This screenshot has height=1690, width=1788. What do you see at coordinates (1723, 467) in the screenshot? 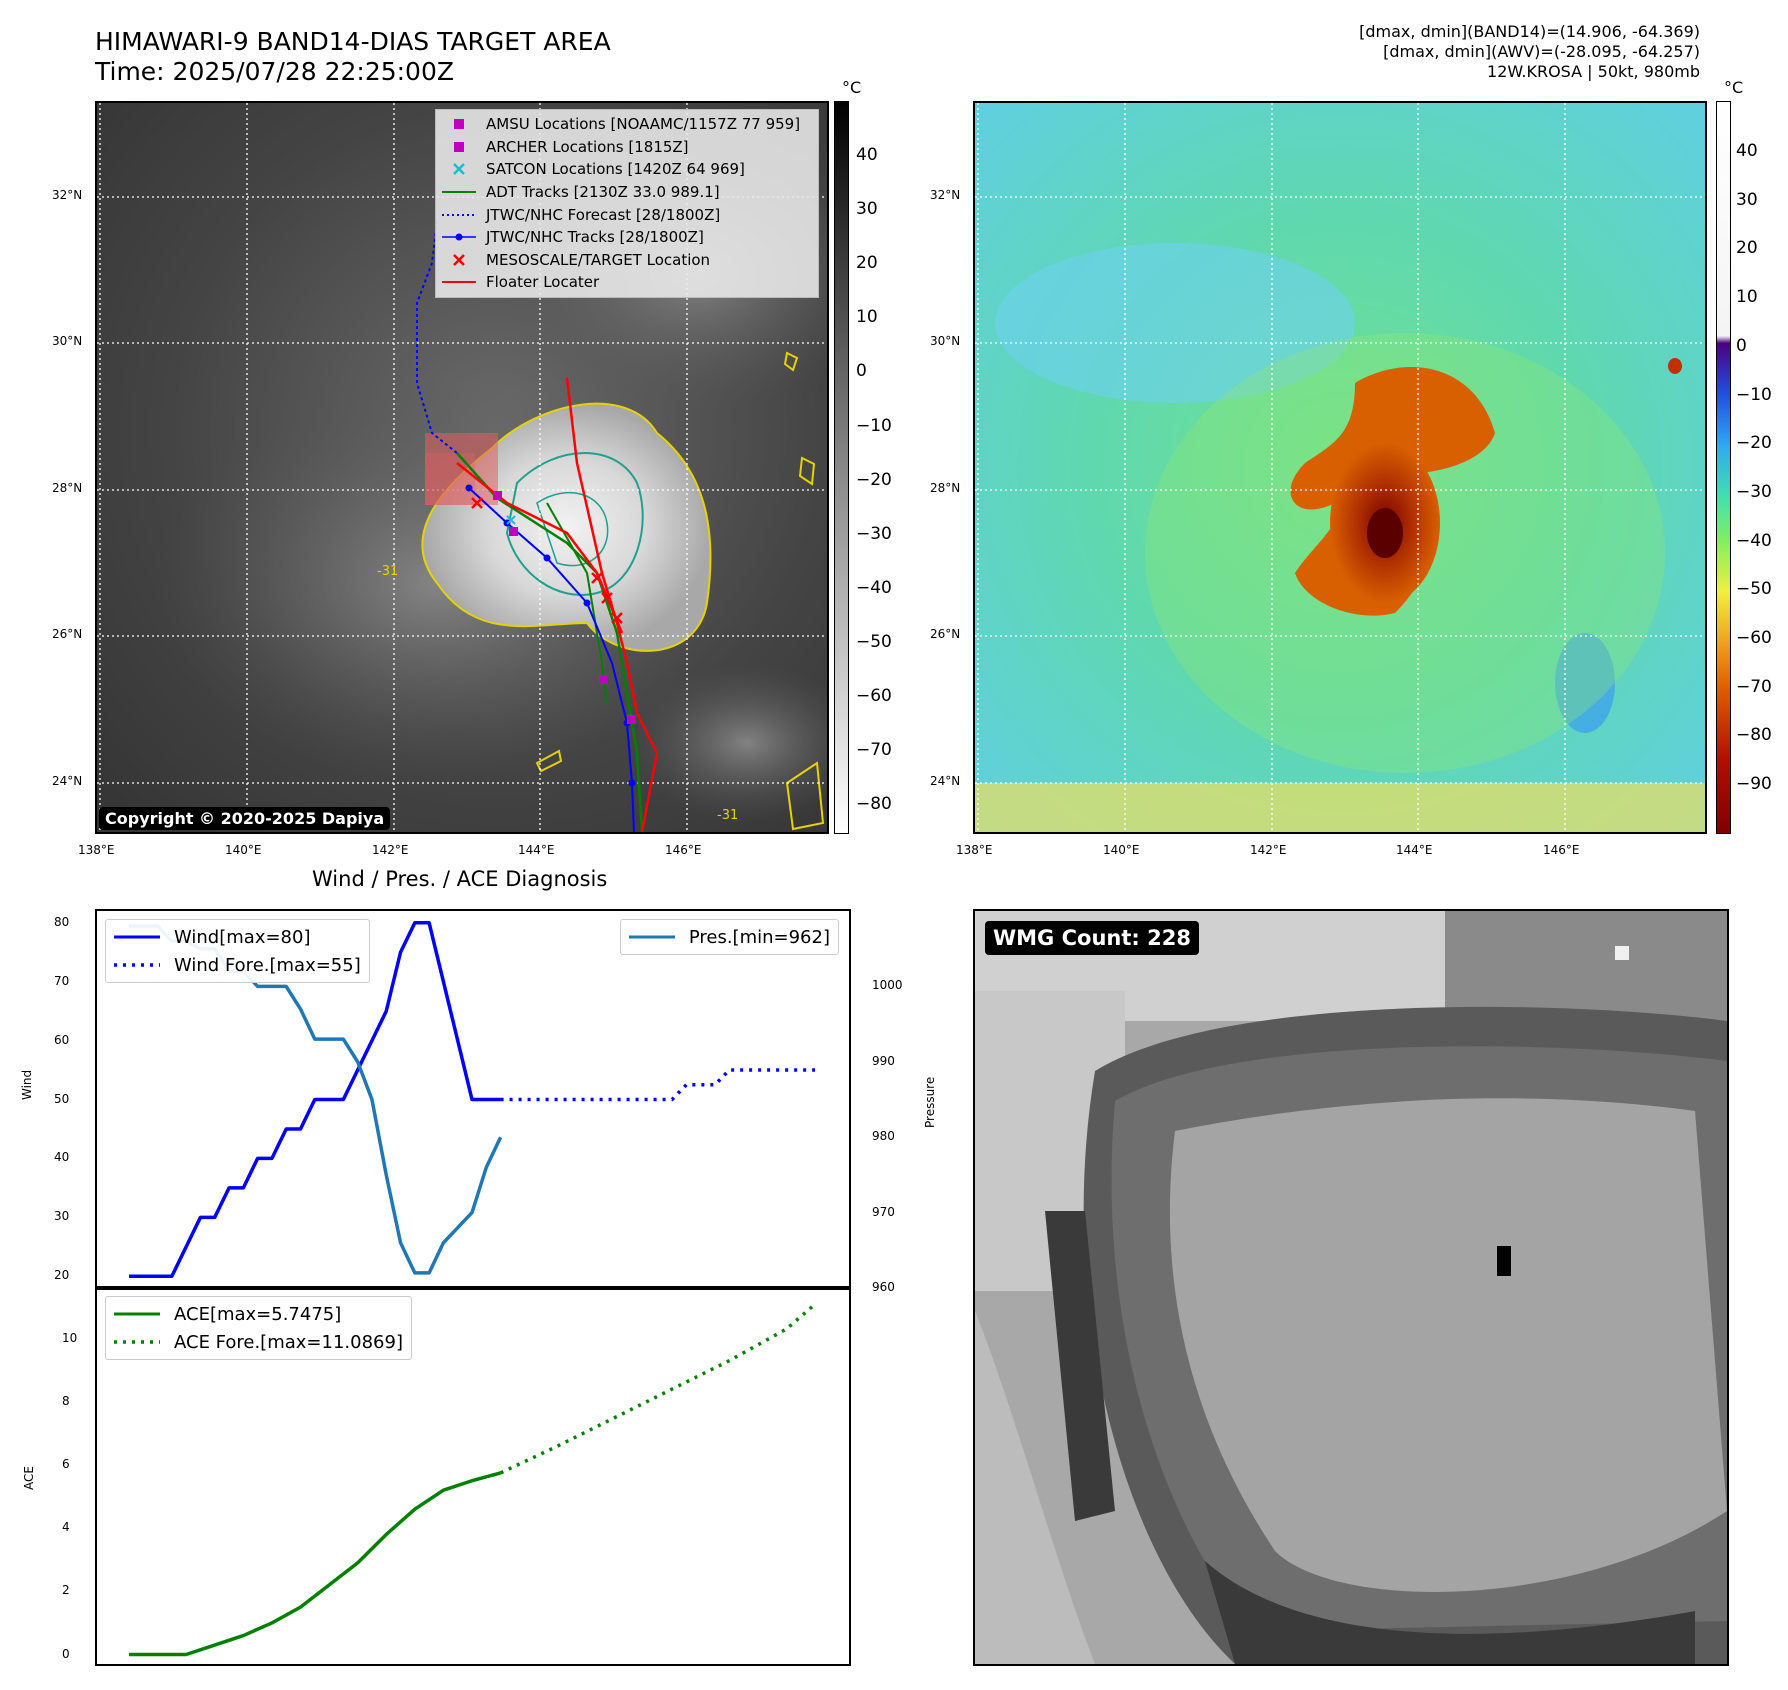
I see `awv-colorbar` at bounding box center [1723, 467].